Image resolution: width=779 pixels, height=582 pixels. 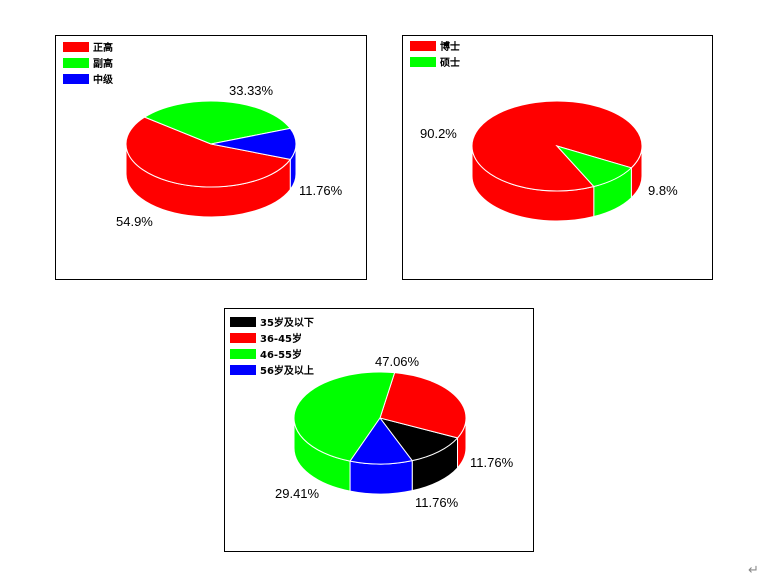 What do you see at coordinates (437, 502) in the screenshot?
I see `data-label-1: 11.76%` at bounding box center [437, 502].